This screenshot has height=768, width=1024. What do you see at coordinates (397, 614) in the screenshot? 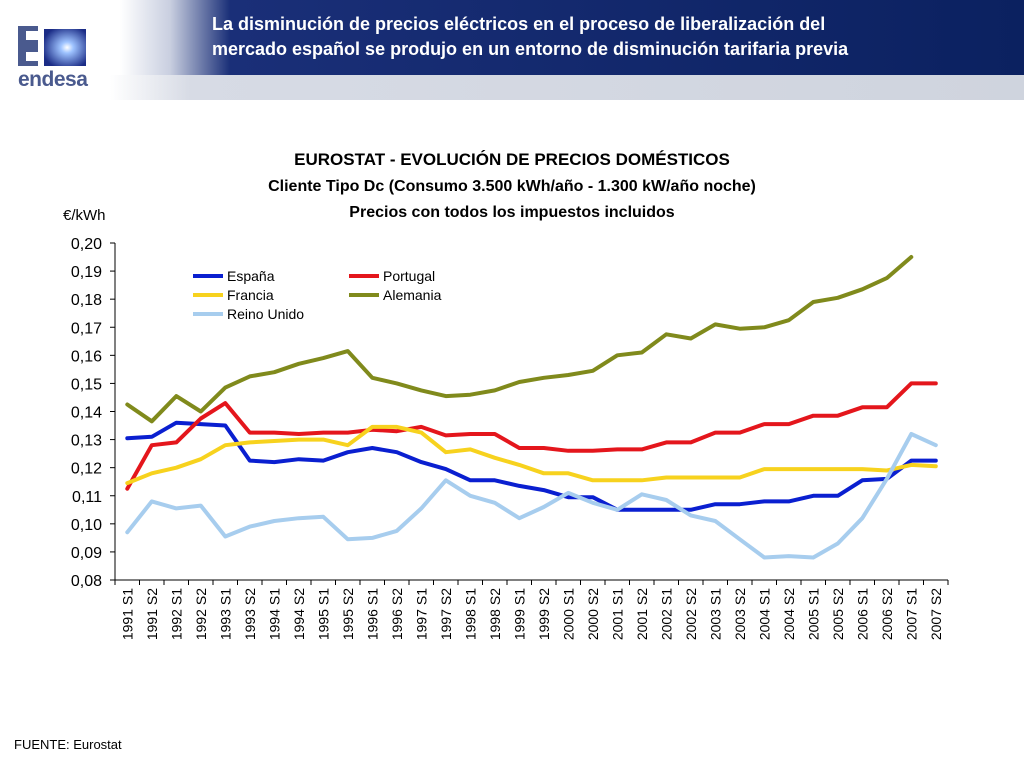
I see `x-tick-label: 1996 S2` at bounding box center [397, 614].